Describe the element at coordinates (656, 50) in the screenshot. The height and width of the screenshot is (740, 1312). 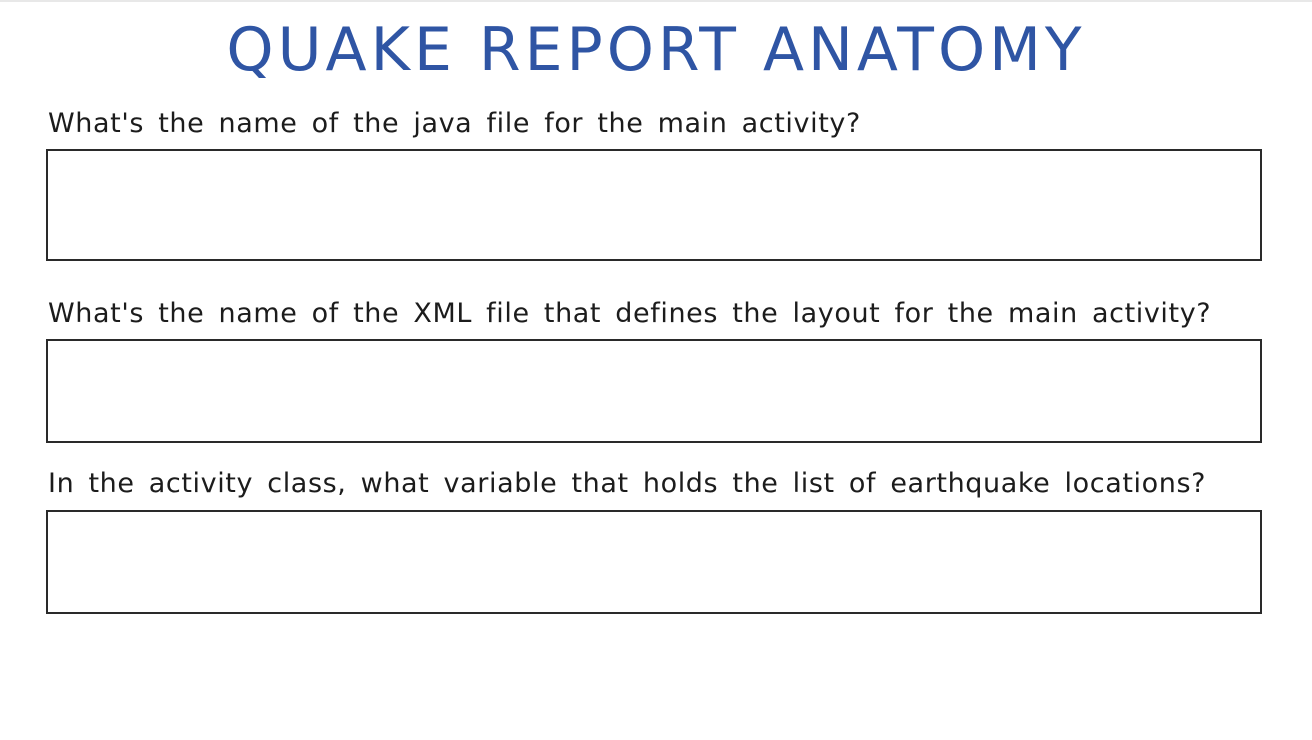
I see `page-title: QUAKE REPORT ANATOMY` at that location.